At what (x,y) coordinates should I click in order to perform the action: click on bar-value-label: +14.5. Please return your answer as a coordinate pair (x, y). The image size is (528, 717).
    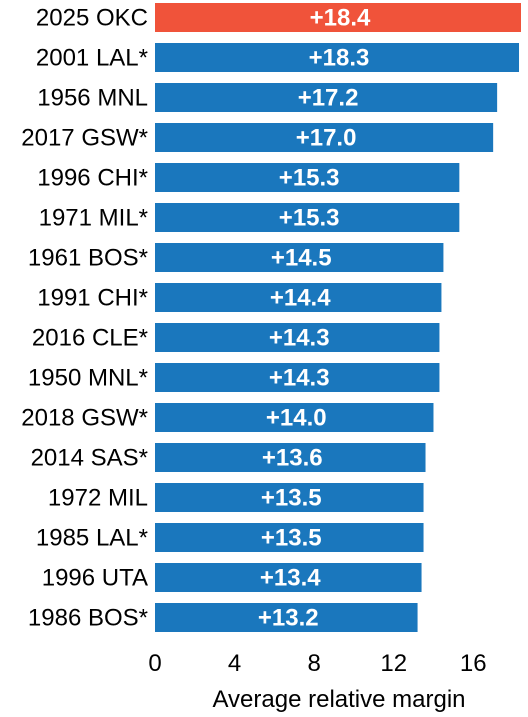
    Looking at the image, I should click on (301, 258).